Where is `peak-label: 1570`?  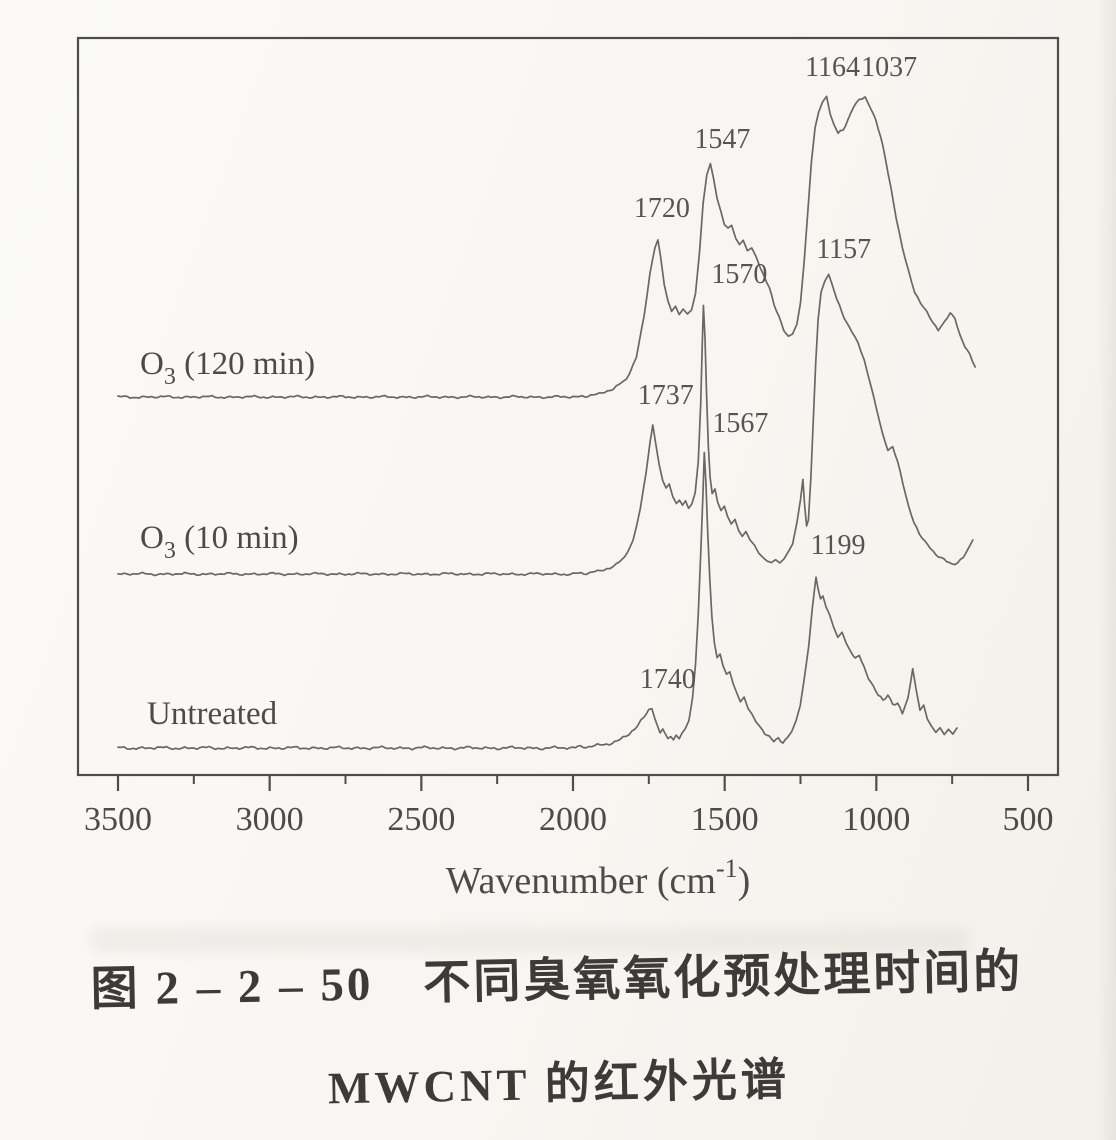
peak-label: 1570 is located at coordinates (739, 274).